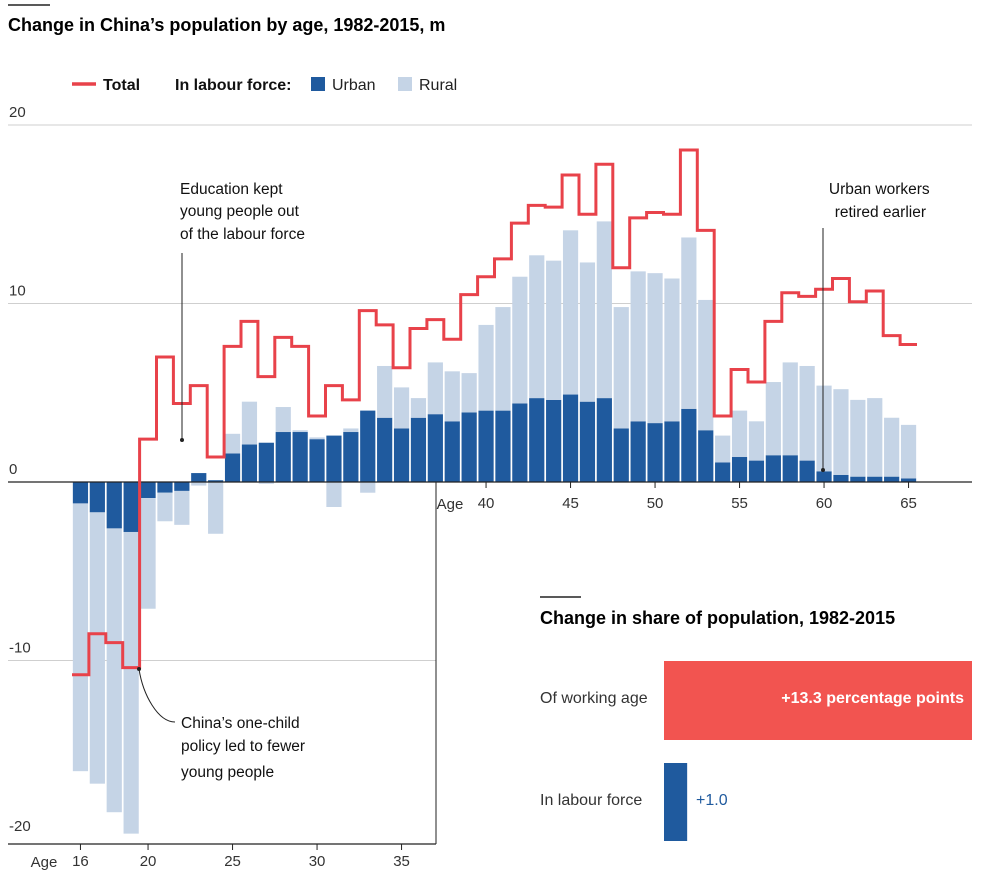 The height and width of the screenshot is (877, 990). Describe the element at coordinates (676, 802) in the screenshot. I see `inset-bar-labour-force` at that location.